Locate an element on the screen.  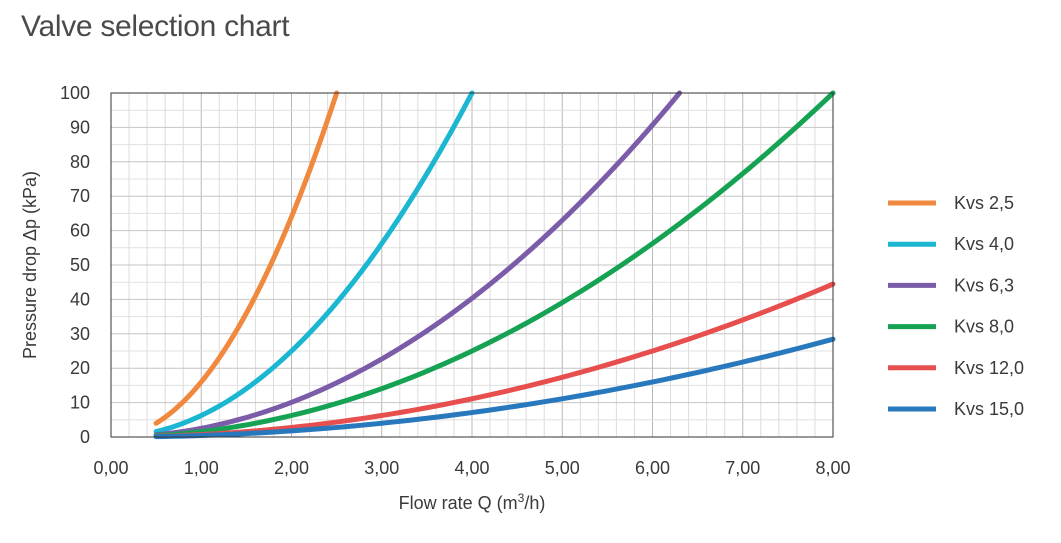
legend-label: Kvs 2,5 is located at coordinates (984, 203).